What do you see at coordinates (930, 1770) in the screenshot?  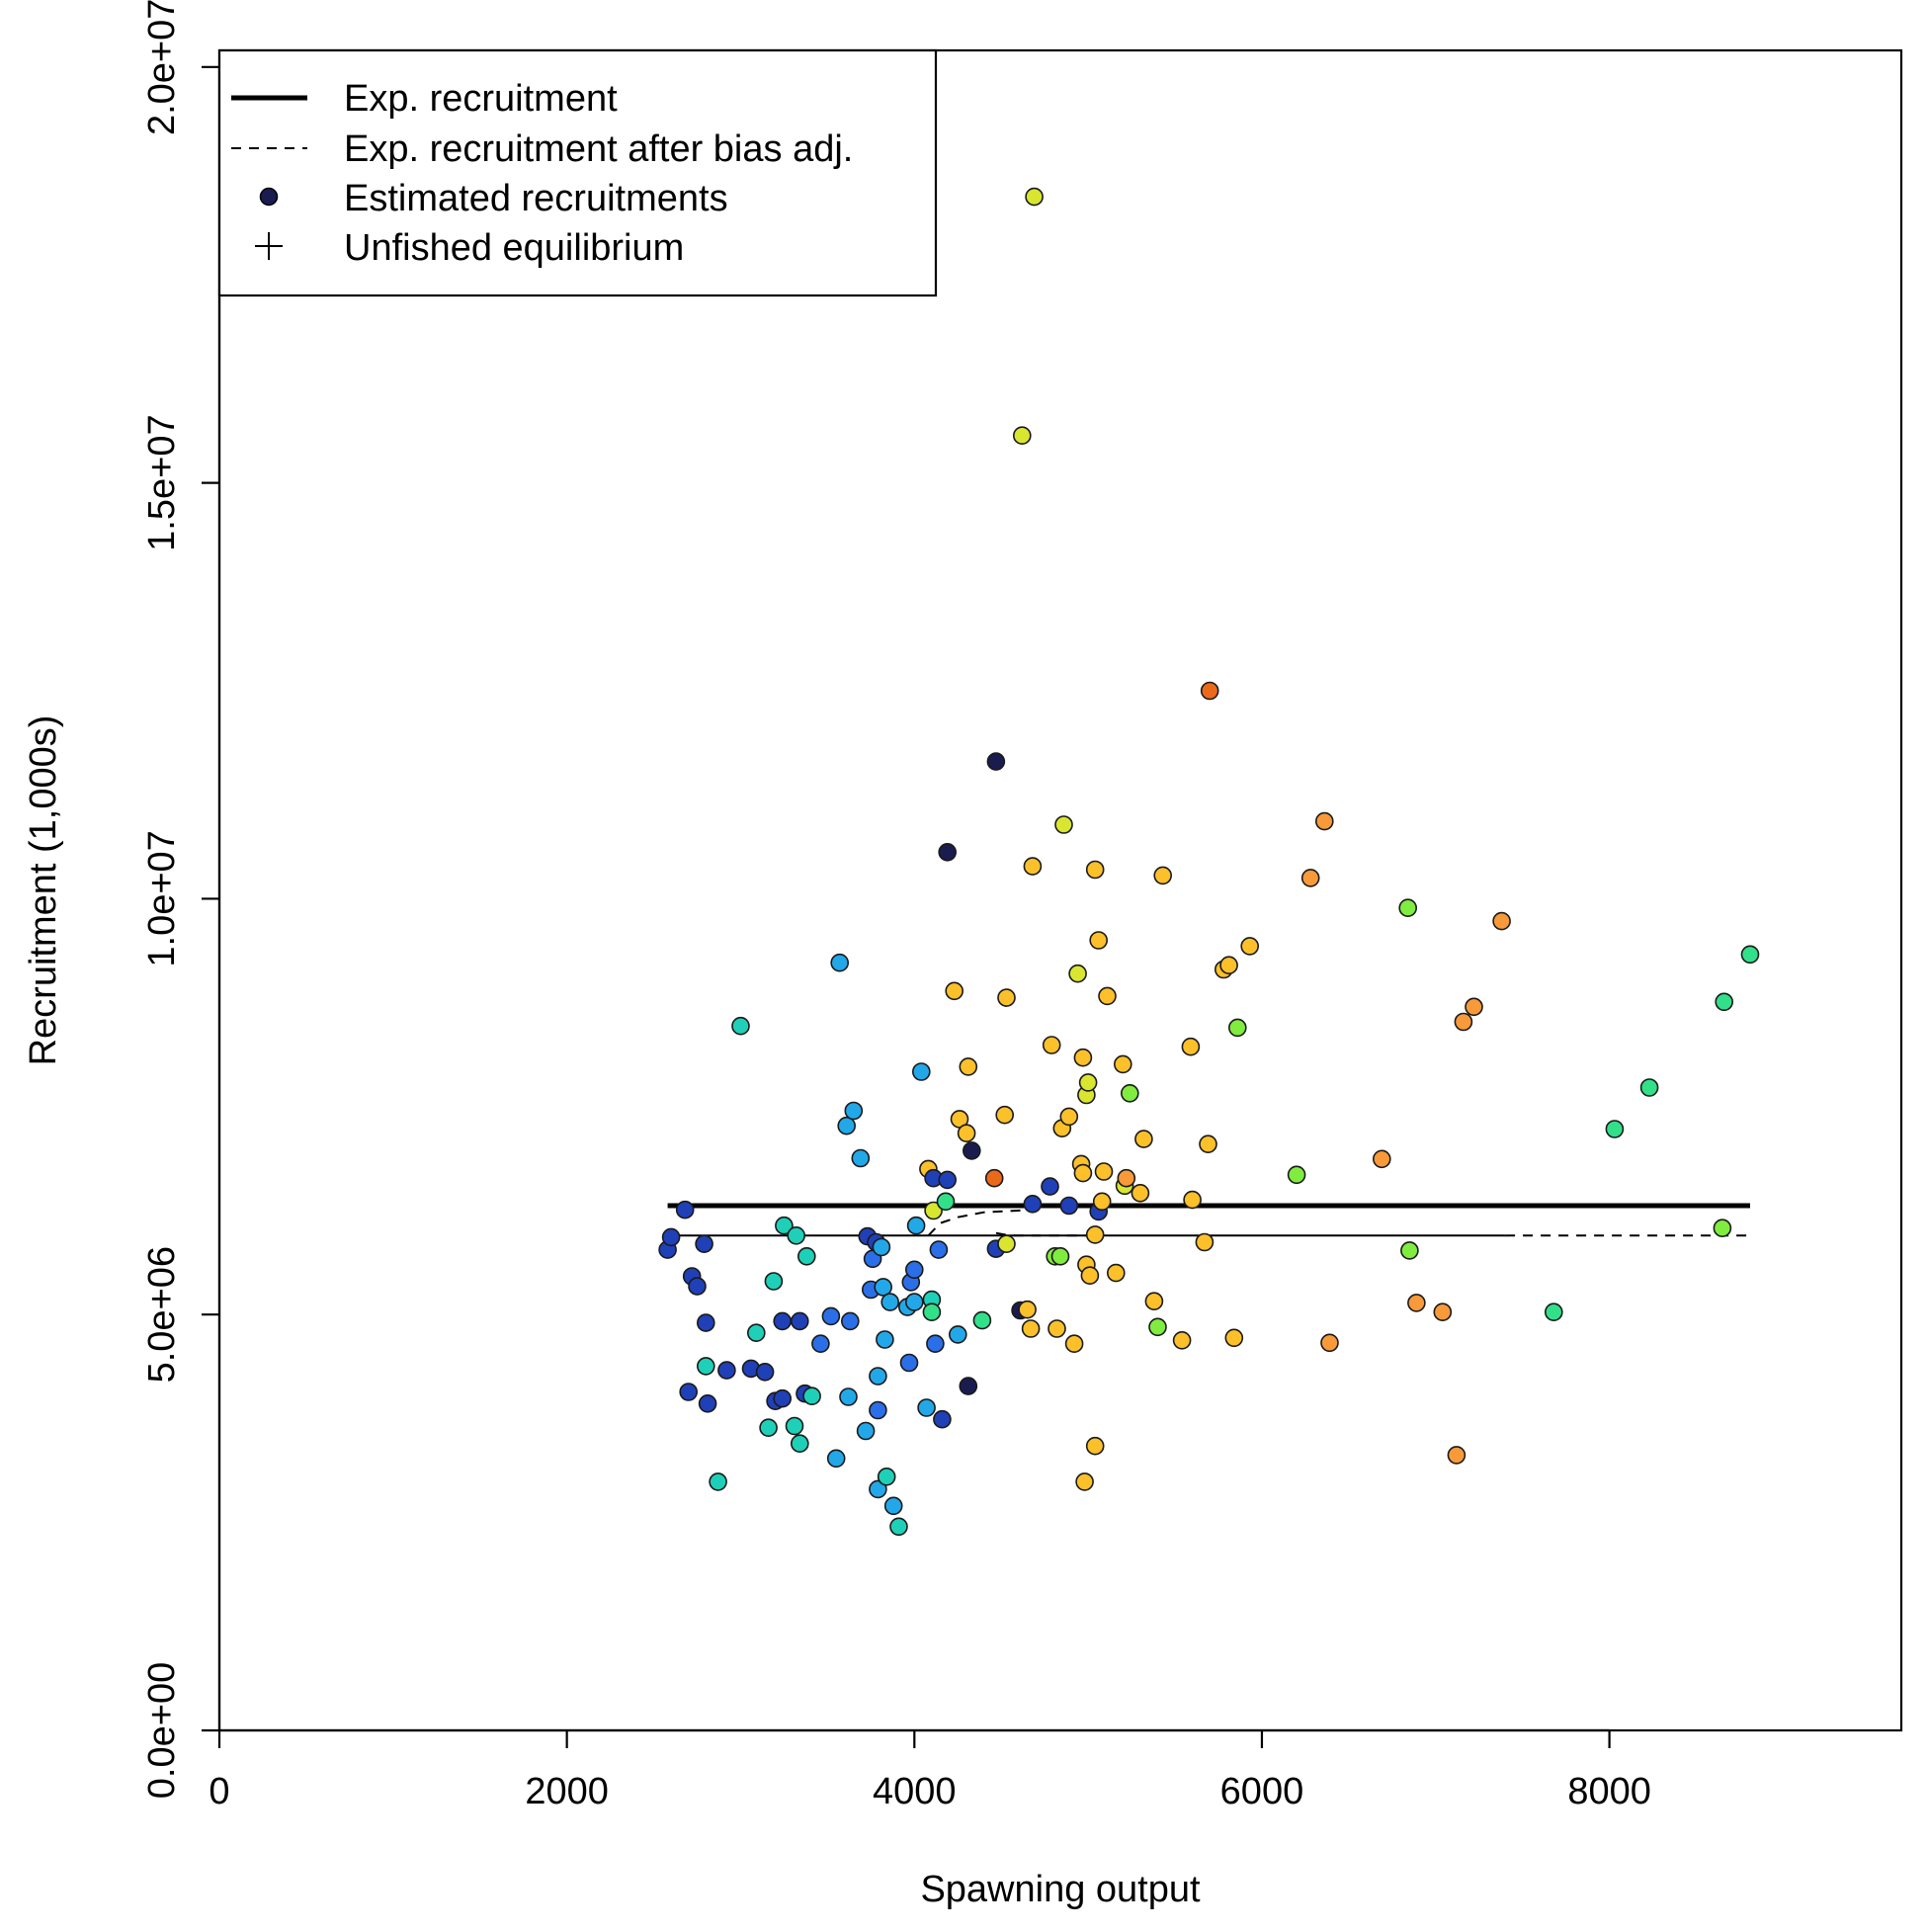 I see `x-axis: 0 2000 4000 6000 8000` at bounding box center [930, 1770].